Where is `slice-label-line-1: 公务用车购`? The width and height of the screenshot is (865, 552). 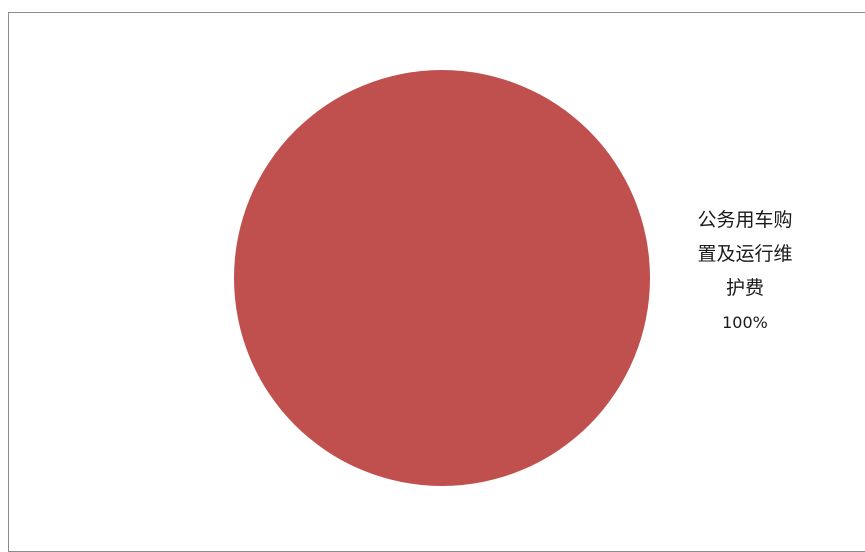
slice-label-line-1: 公务用车购 is located at coordinates (744, 220).